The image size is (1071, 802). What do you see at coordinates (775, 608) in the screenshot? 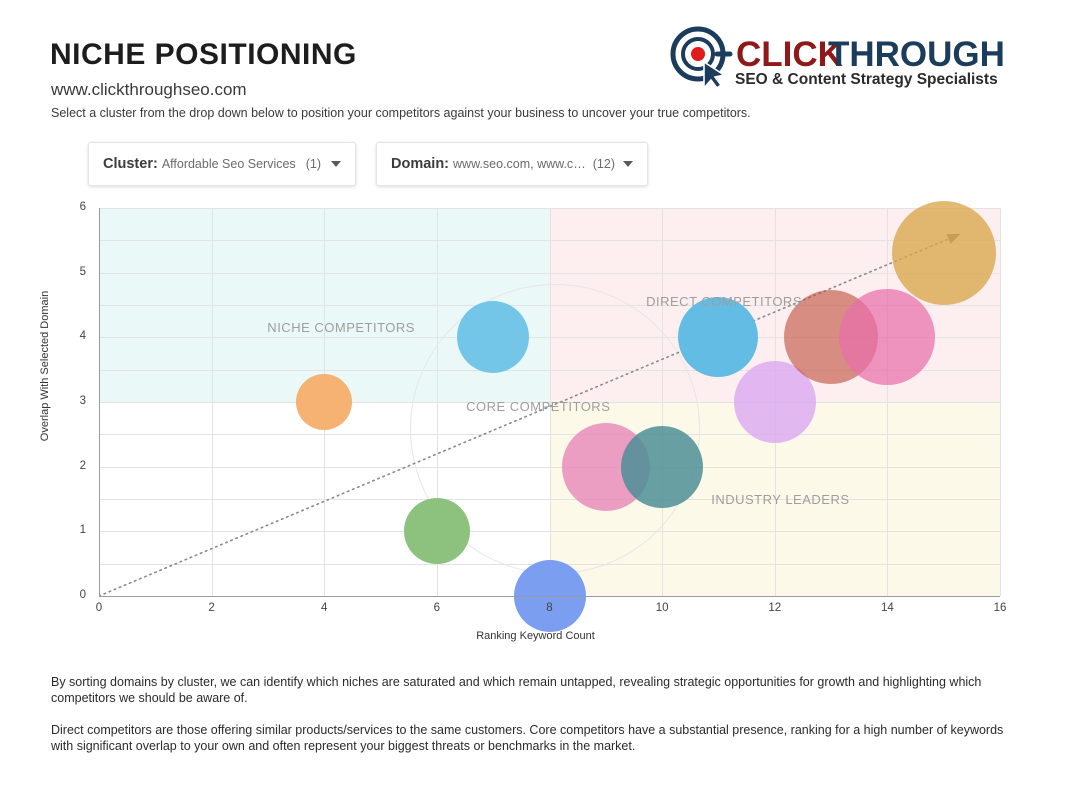
I see `x-tick-label: 12` at bounding box center [775, 608].